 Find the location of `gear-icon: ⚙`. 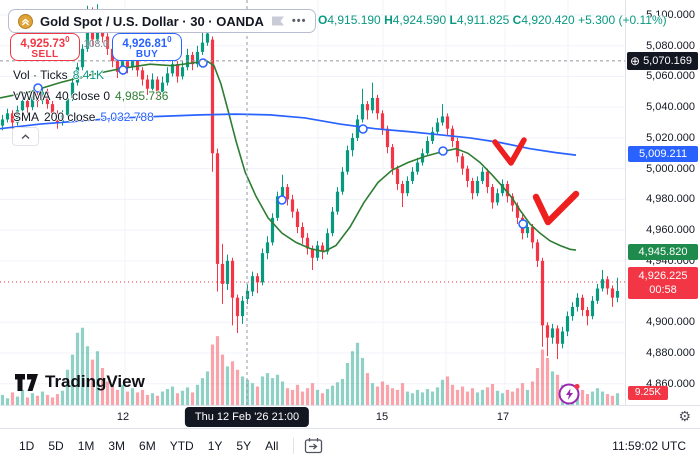

gear-icon: ⚙ is located at coordinates (684, 416).